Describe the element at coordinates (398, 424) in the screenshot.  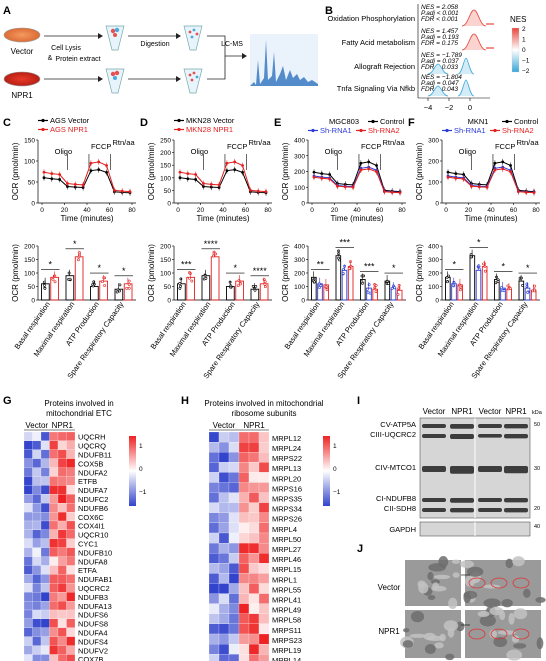
I see `band-label-cv-atp5a: CV-ATP5A` at that location.